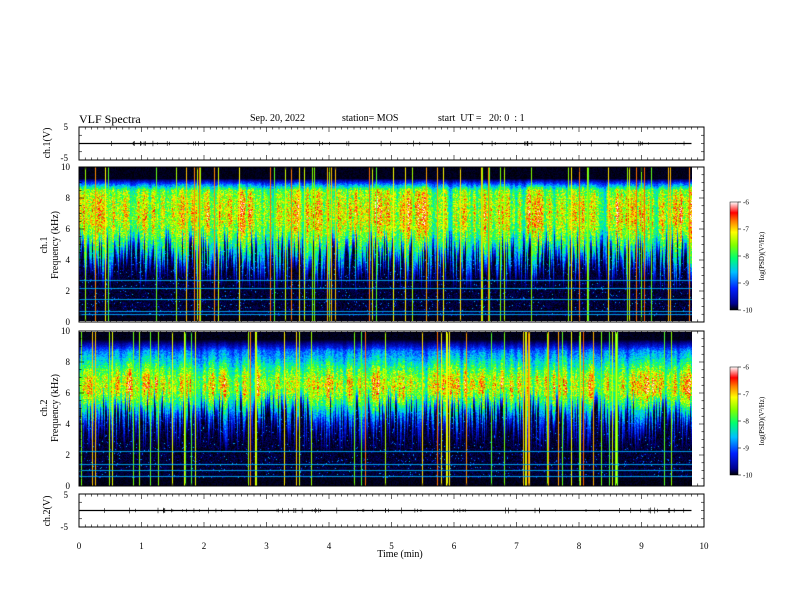  I want to click on ch1-ytick-top: 5, so click(66, 127).